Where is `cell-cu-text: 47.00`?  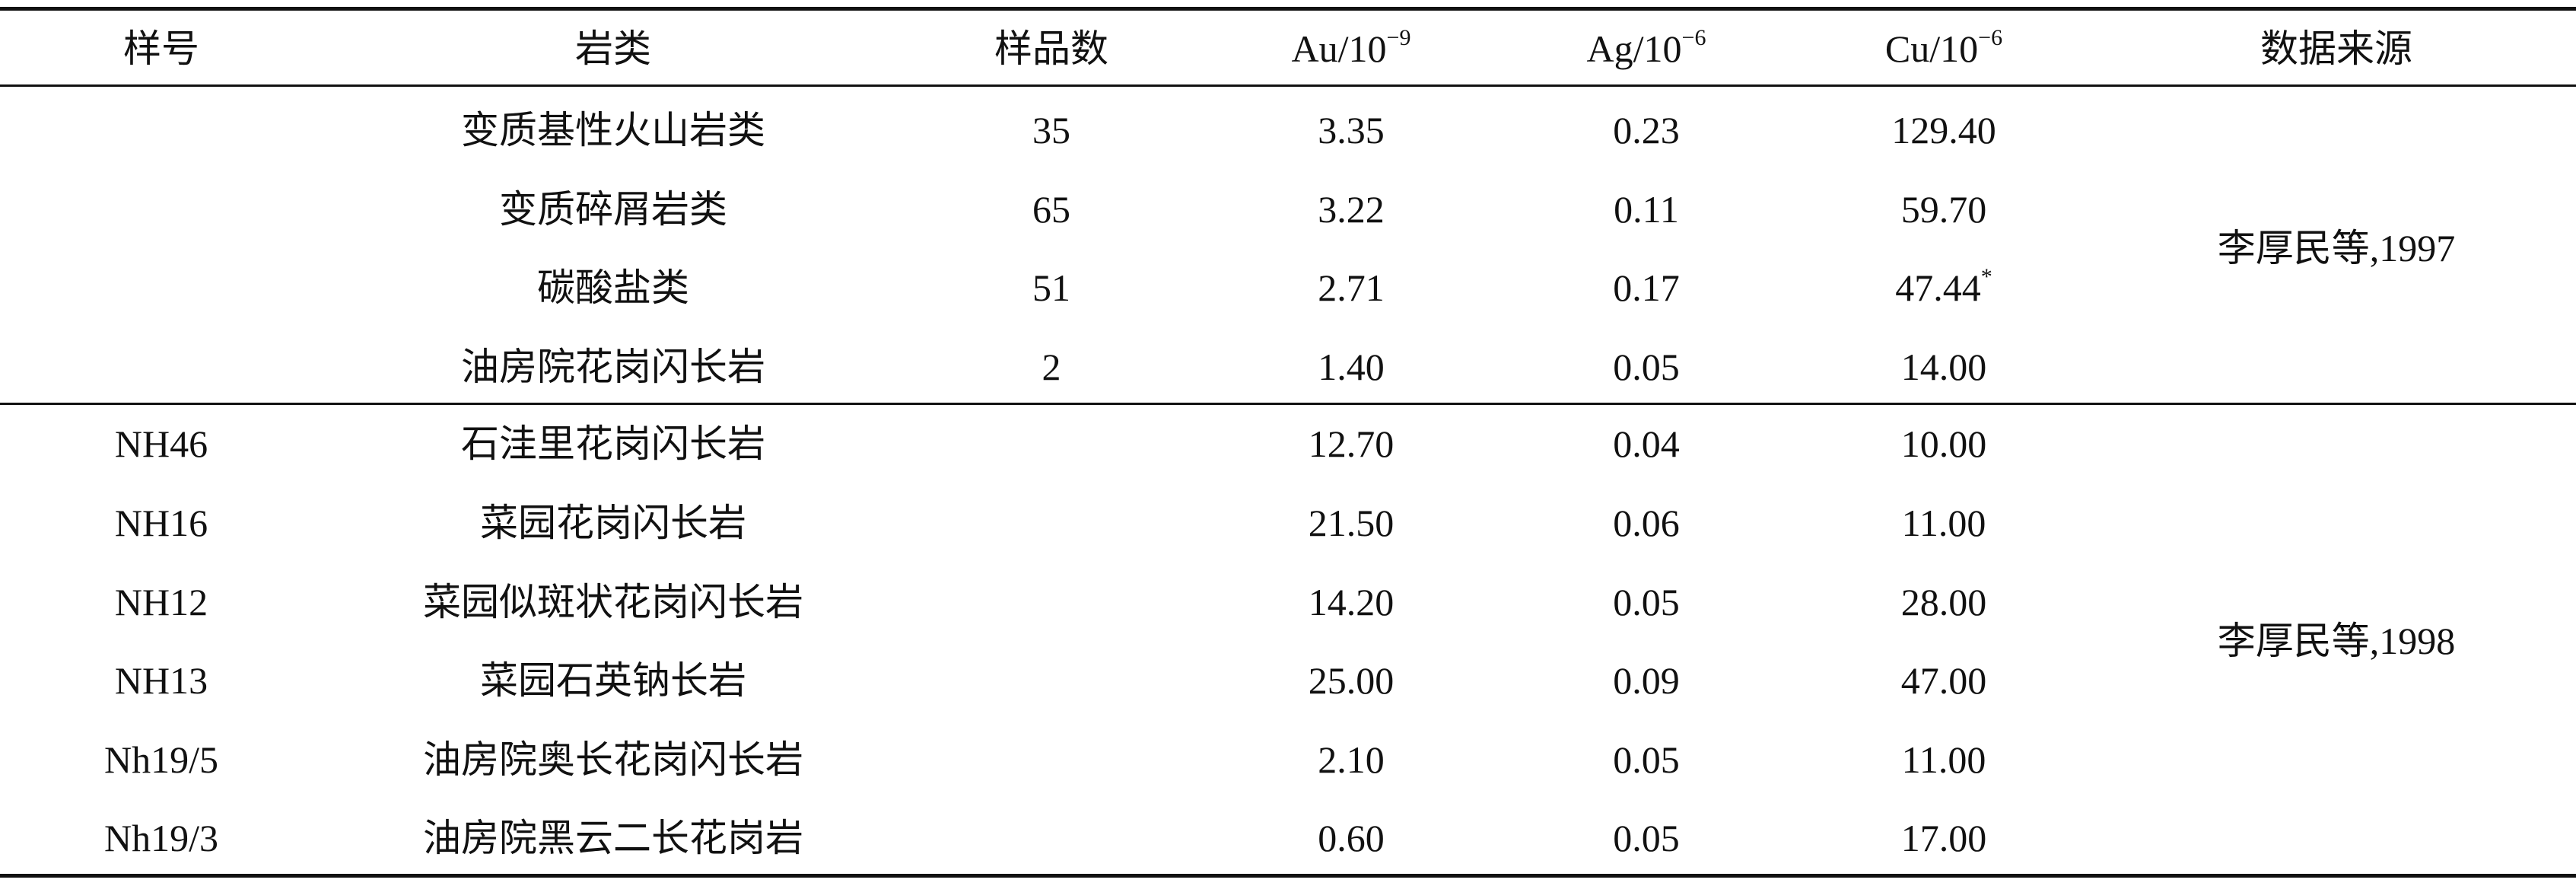 cell-cu-text: 47.00 is located at coordinates (1943, 681).